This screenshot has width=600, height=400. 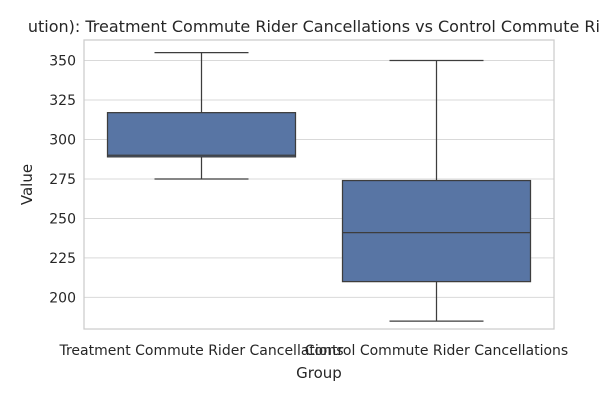 I want to click on y-tick-label-250: 250, so click(x=62, y=219).